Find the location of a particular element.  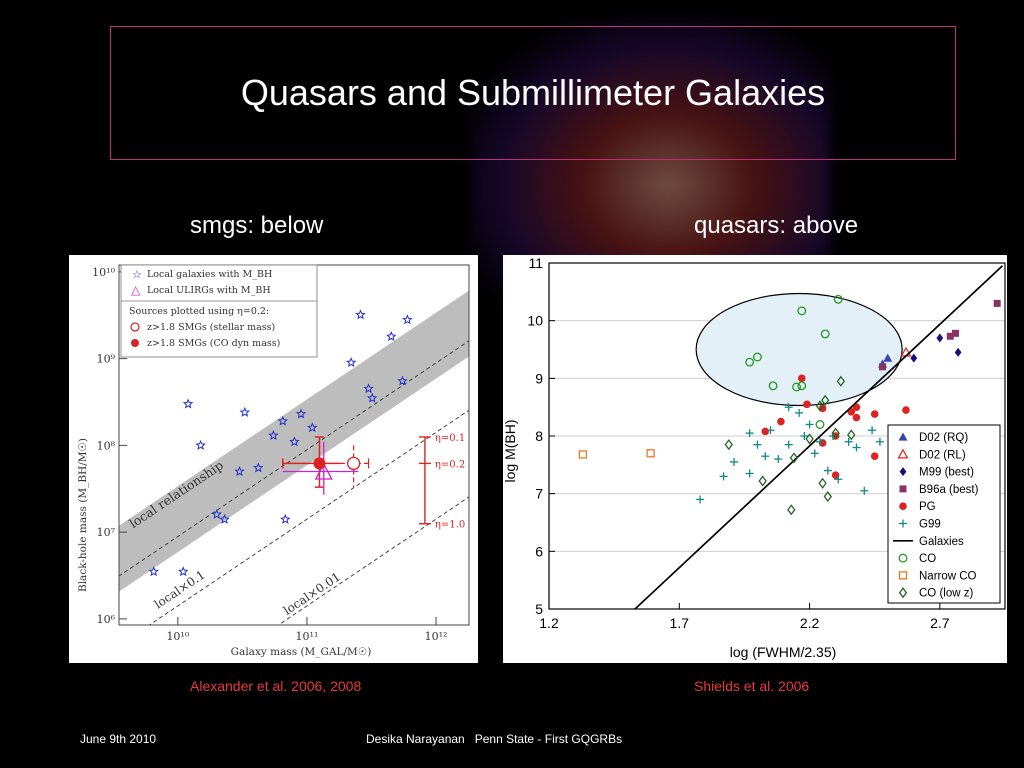

right-y-tick-label: 7 is located at coordinates (539, 494).